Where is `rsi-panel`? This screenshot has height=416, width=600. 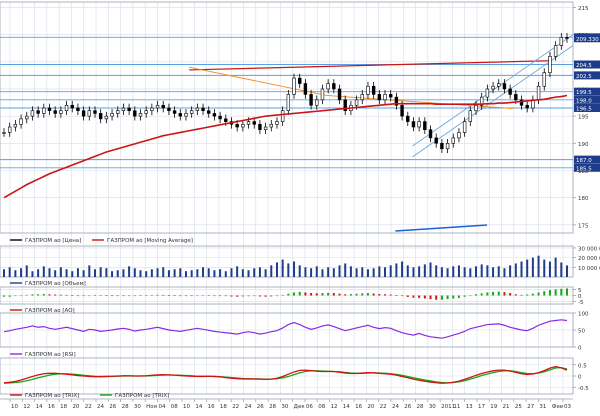
rsi-panel is located at coordinates (285, 329).